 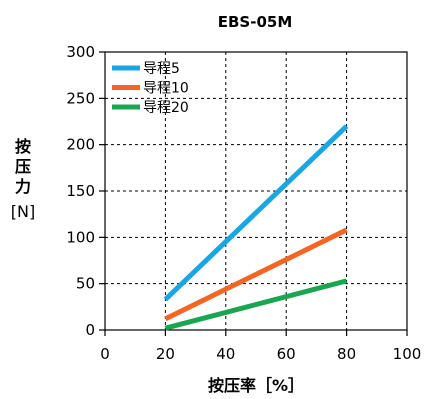 I want to click on y-axis-ticks: 0 50 100 150 200 250 300, so click(x=85, y=191).